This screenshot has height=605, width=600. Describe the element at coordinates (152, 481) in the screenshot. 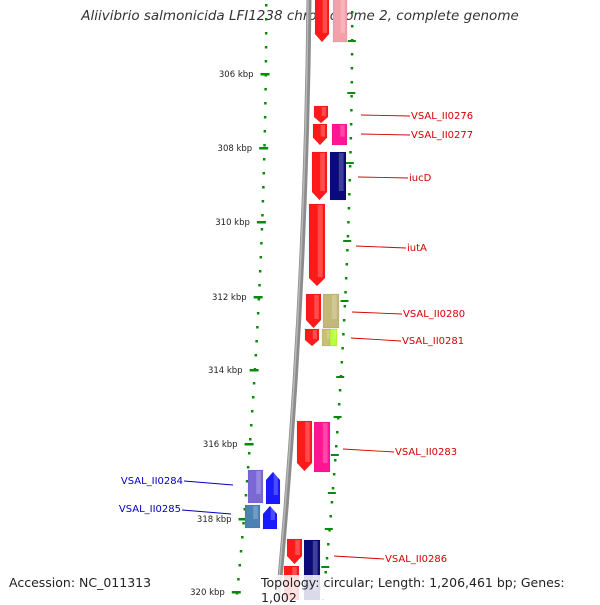

I see `gene-label-vsal_ii0284: VSAL_II0284` at that location.